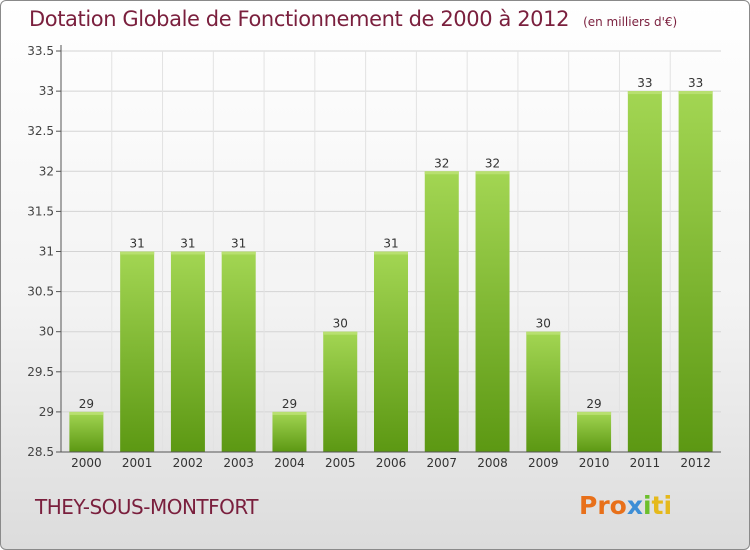  What do you see at coordinates (441, 463) in the screenshot?
I see `x-tick-label: 2007` at bounding box center [441, 463].